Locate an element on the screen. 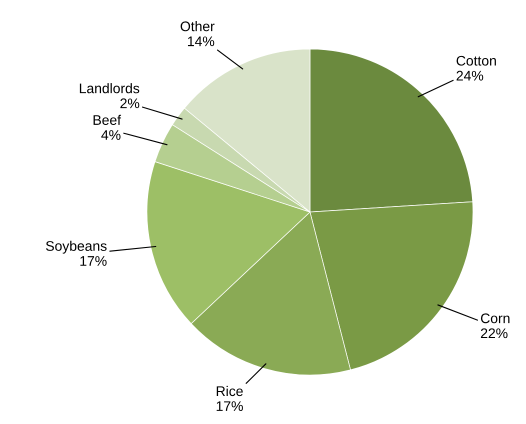 This screenshot has width=526, height=424. data-label: 24% is located at coordinates (470, 75).